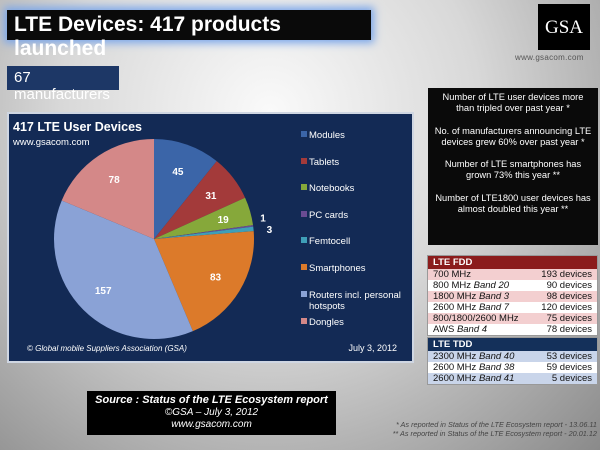 This screenshot has height=450, width=600. I want to click on page-title: LTE Devices: 417 products launched, so click(189, 35).